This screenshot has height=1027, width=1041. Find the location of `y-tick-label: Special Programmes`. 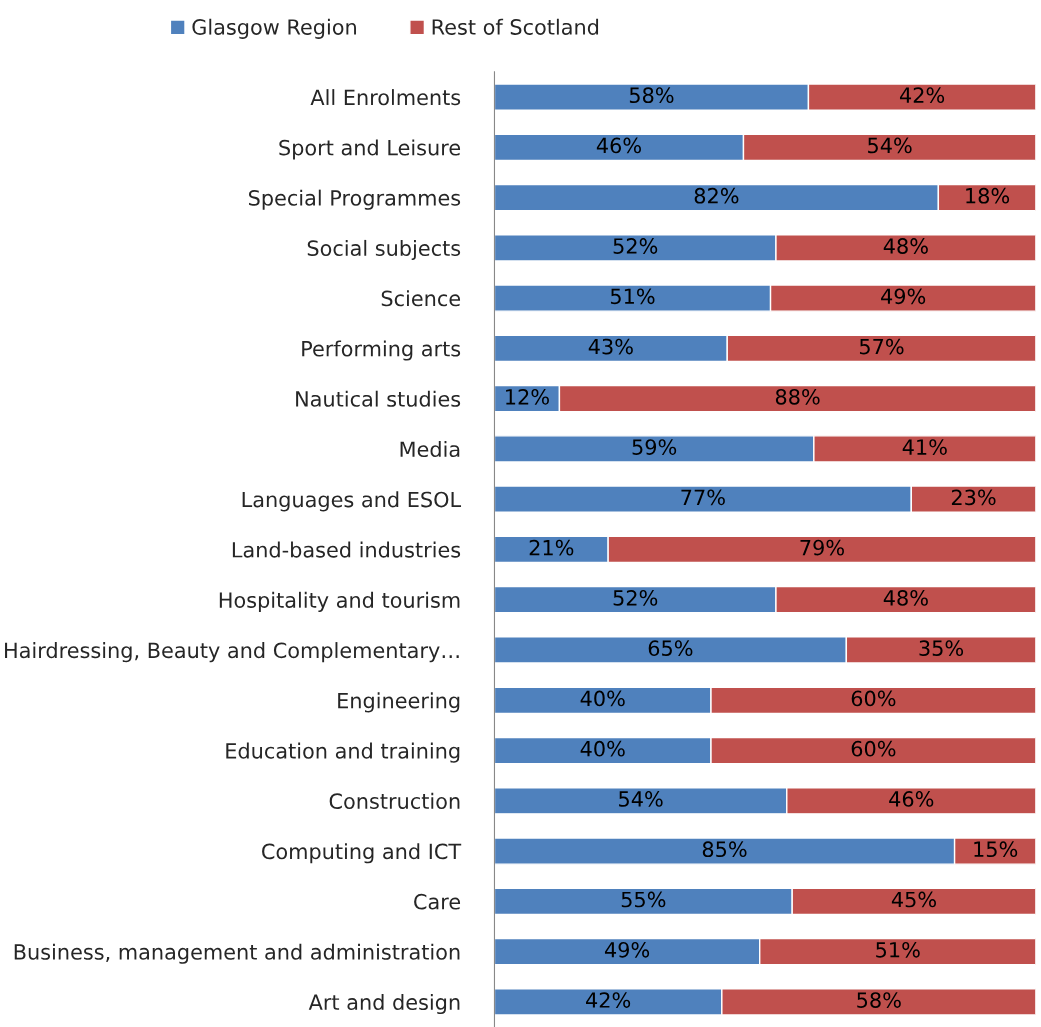

y-tick-label: Special Programmes is located at coordinates (354, 199).